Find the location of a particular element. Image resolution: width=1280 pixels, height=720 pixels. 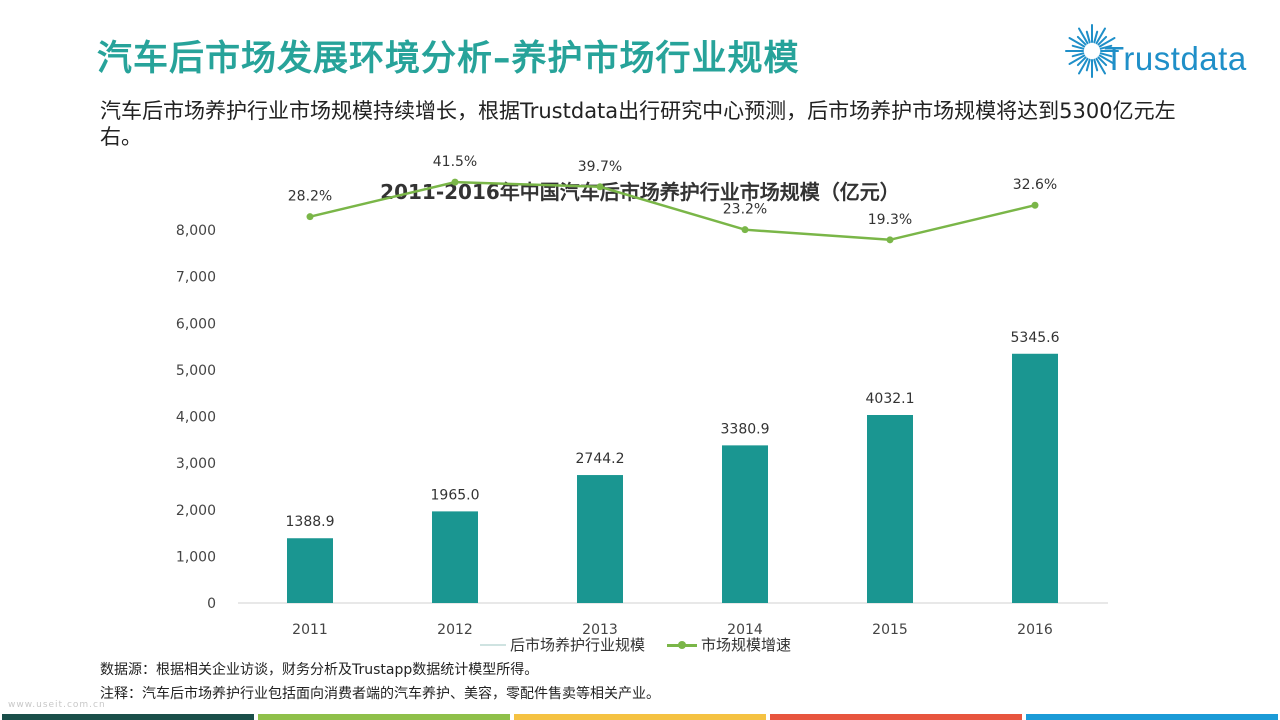

watermark: www.useit.com.cn is located at coordinates (57, 705).